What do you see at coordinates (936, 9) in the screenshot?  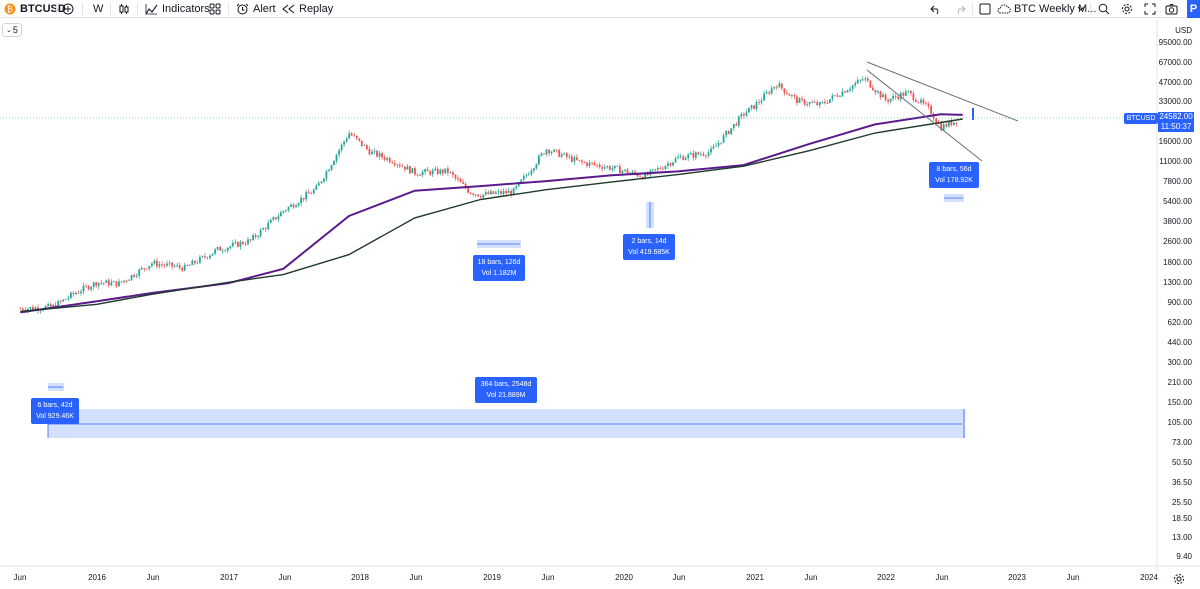 I see `undo-button` at bounding box center [936, 9].